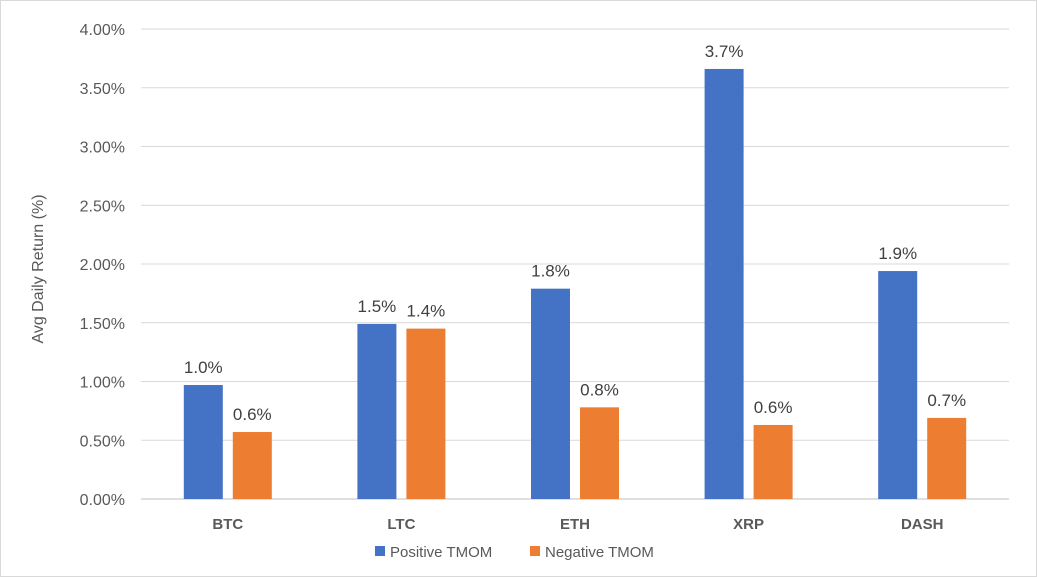 Image resolution: width=1037 pixels, height=577 pixels. Describe the element at coordinates (377, 306) in the screenshot. I see `data-label: 1.5%` at that location.